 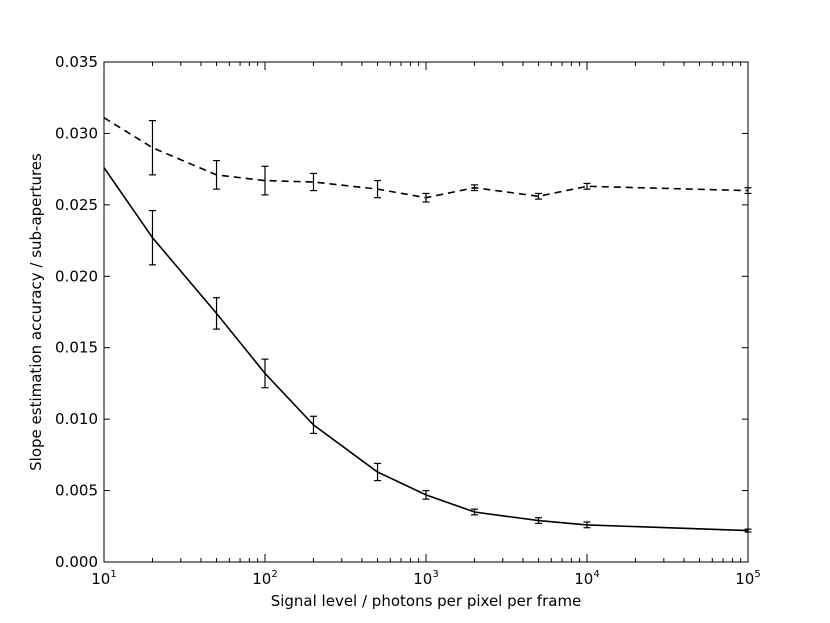 I want to click on y-tick-label: 0.010, so click(x=76, y=419).